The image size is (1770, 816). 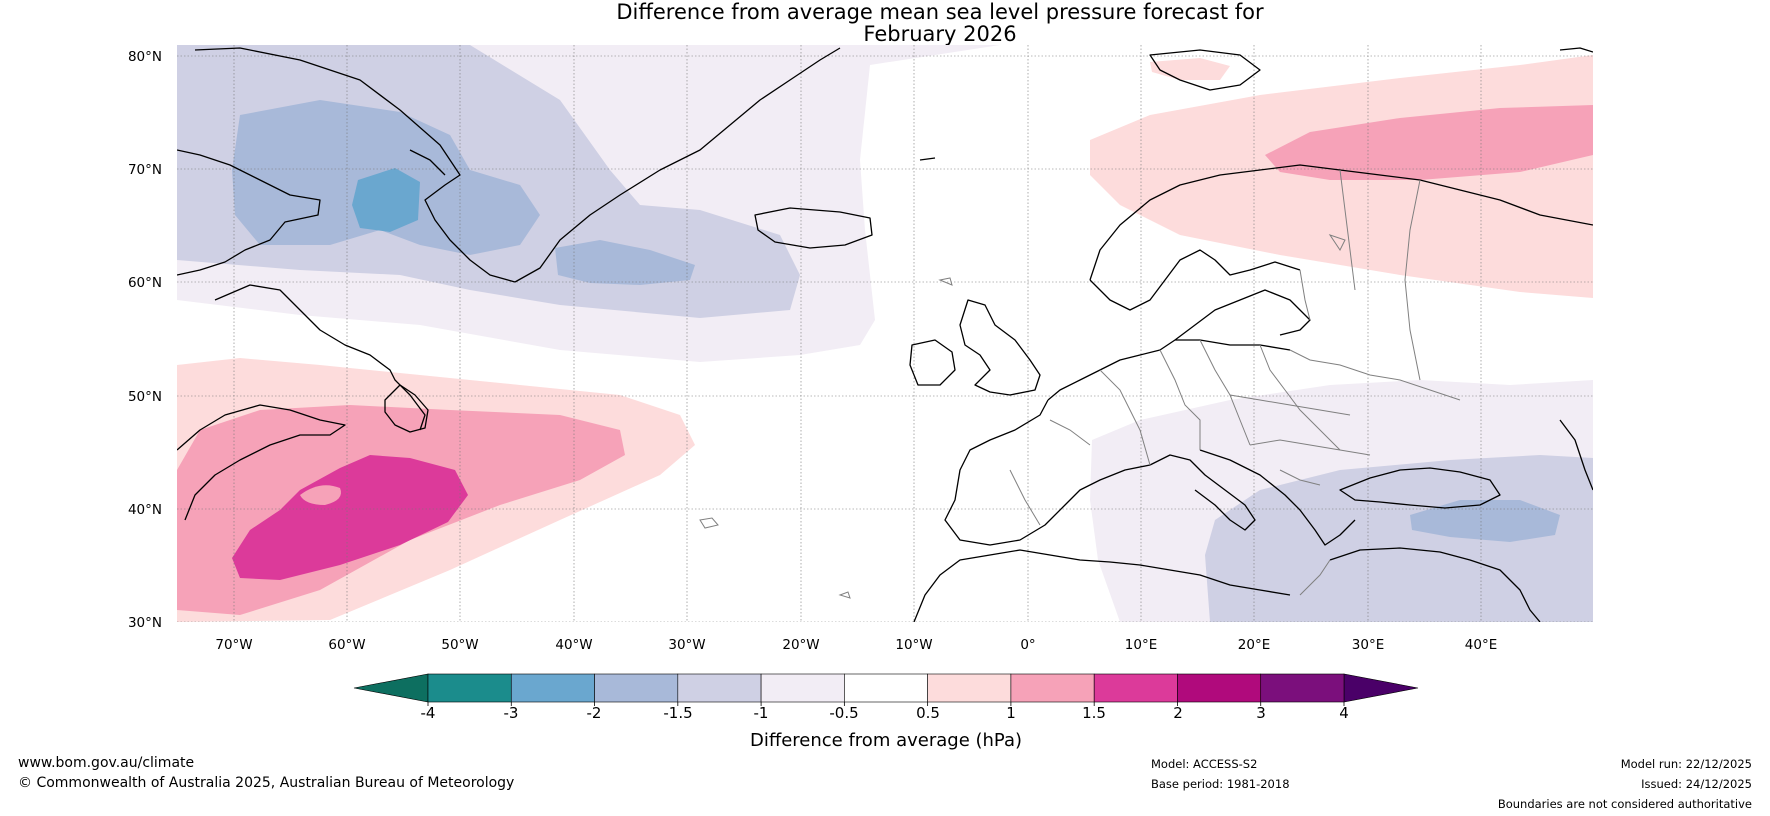 What do you see at coordinates (145, 283) in the screenshot?
I see `lat-label: 60°N` at bounding box center [145, 283].